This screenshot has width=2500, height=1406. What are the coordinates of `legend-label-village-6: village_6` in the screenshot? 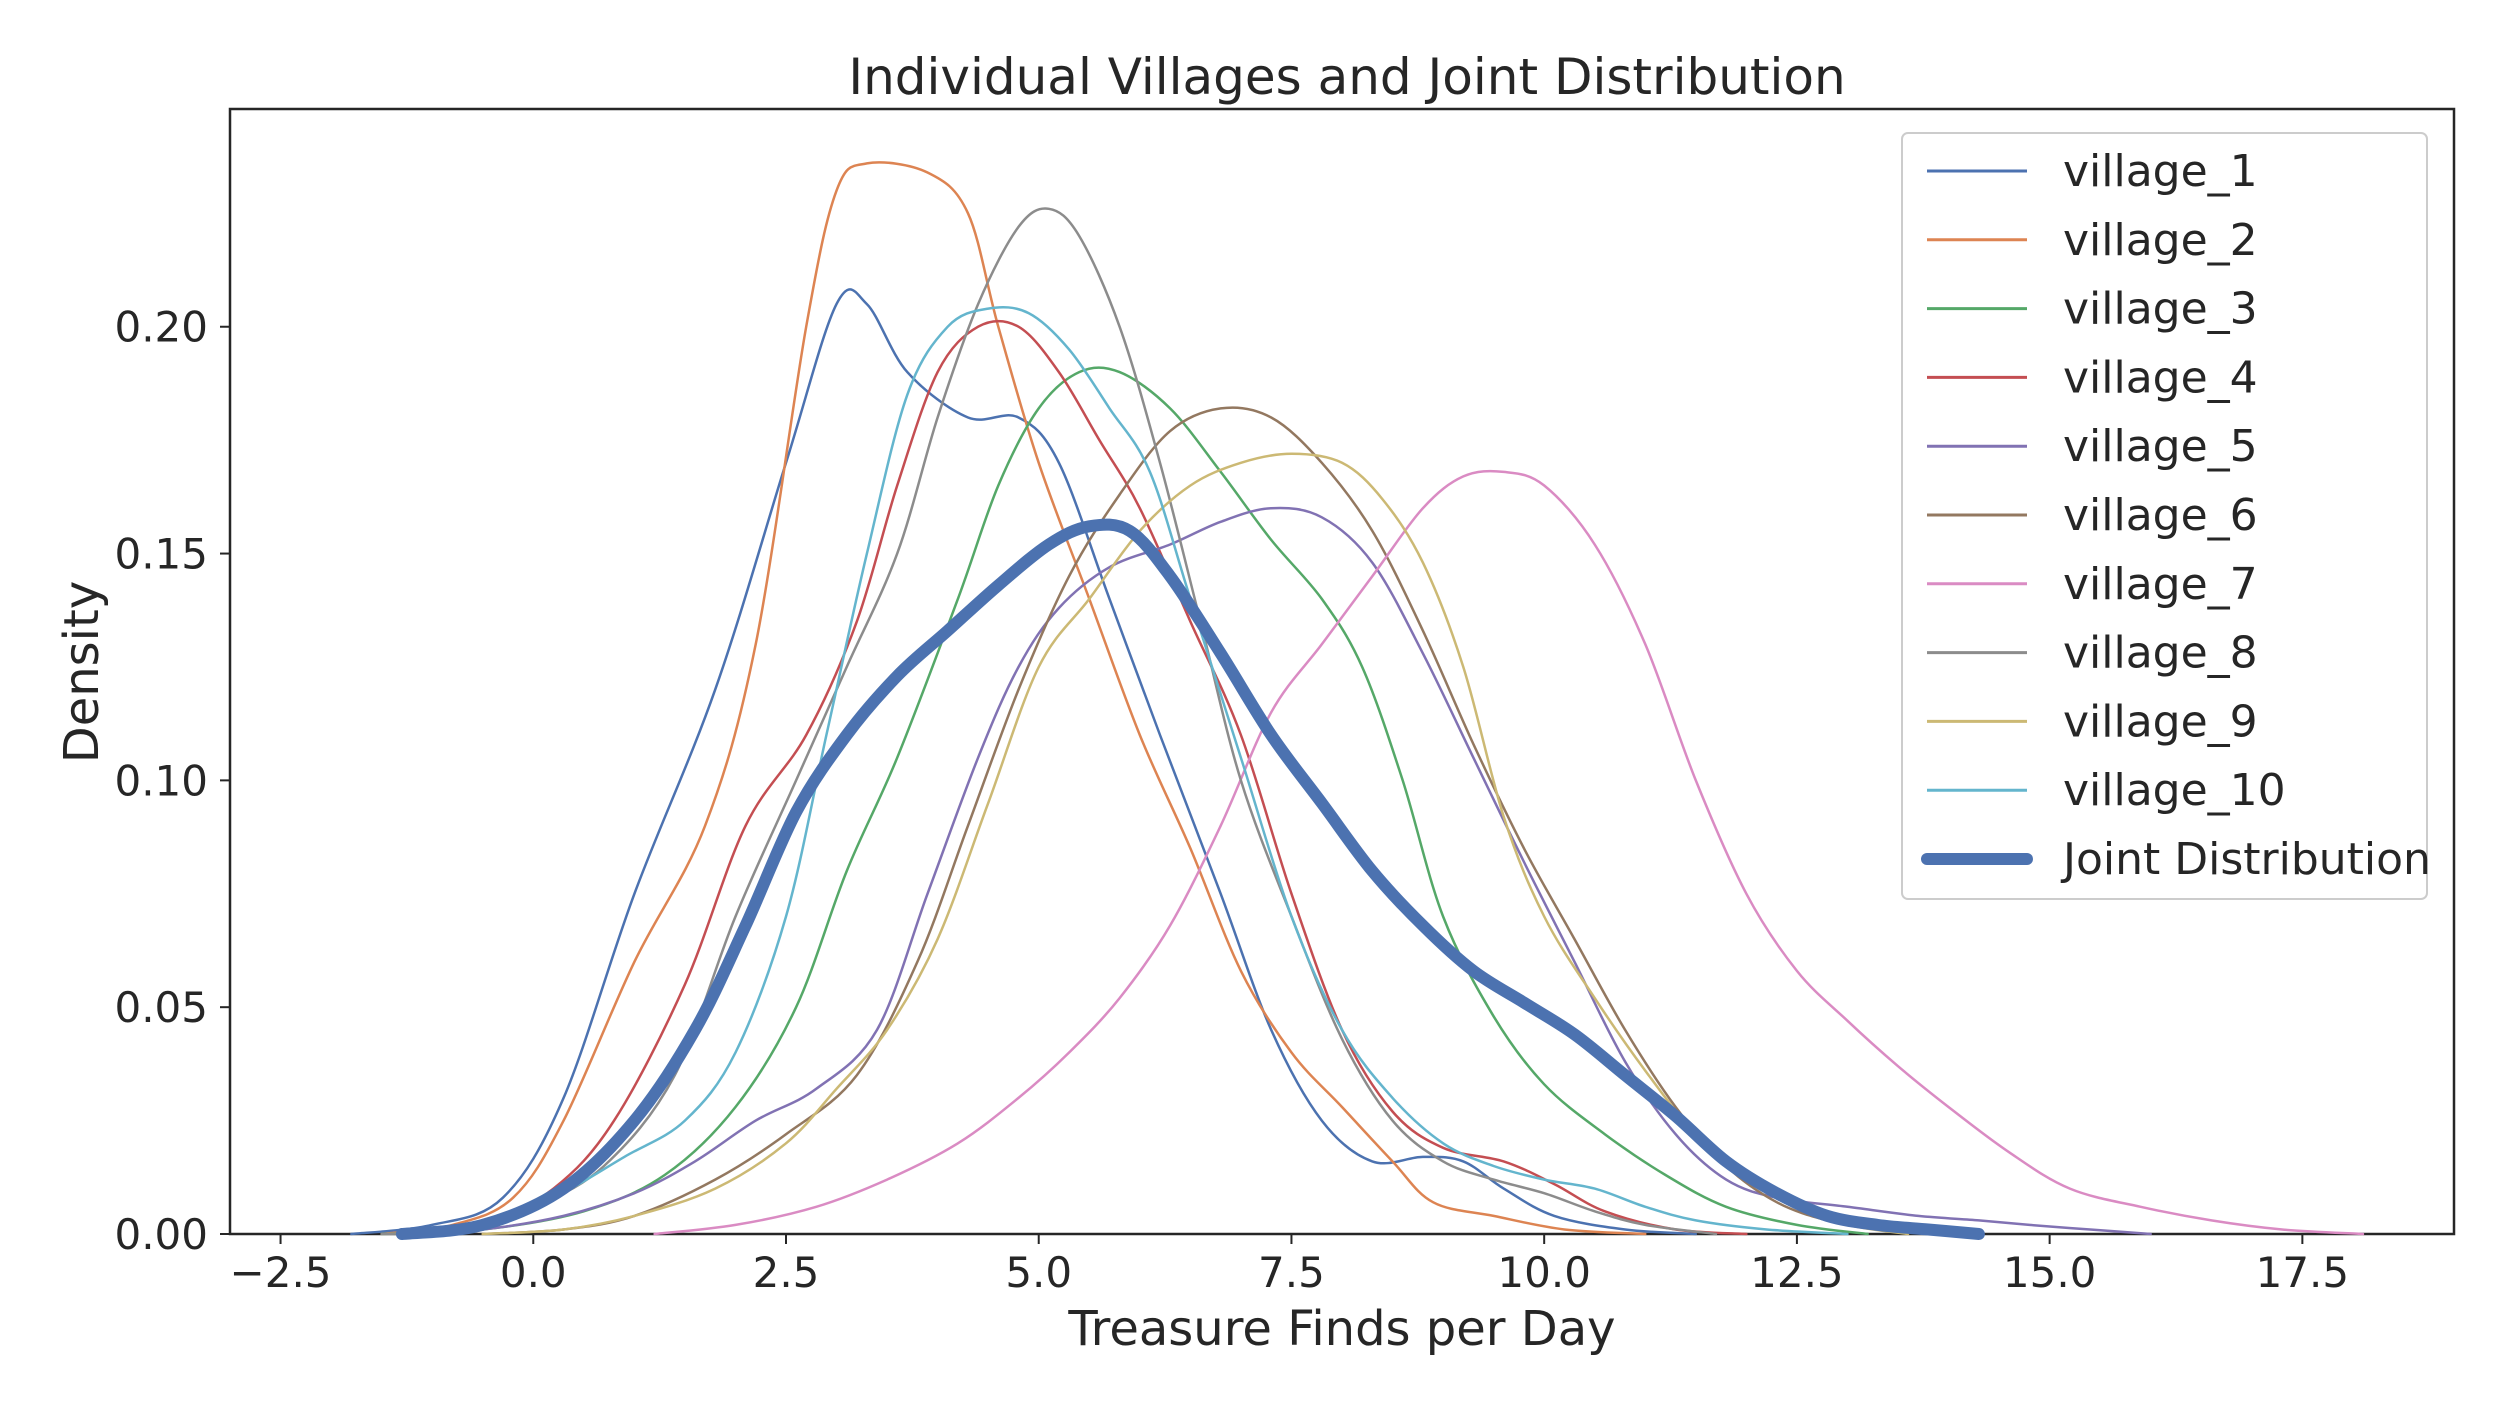 It's located at (2160, 515).